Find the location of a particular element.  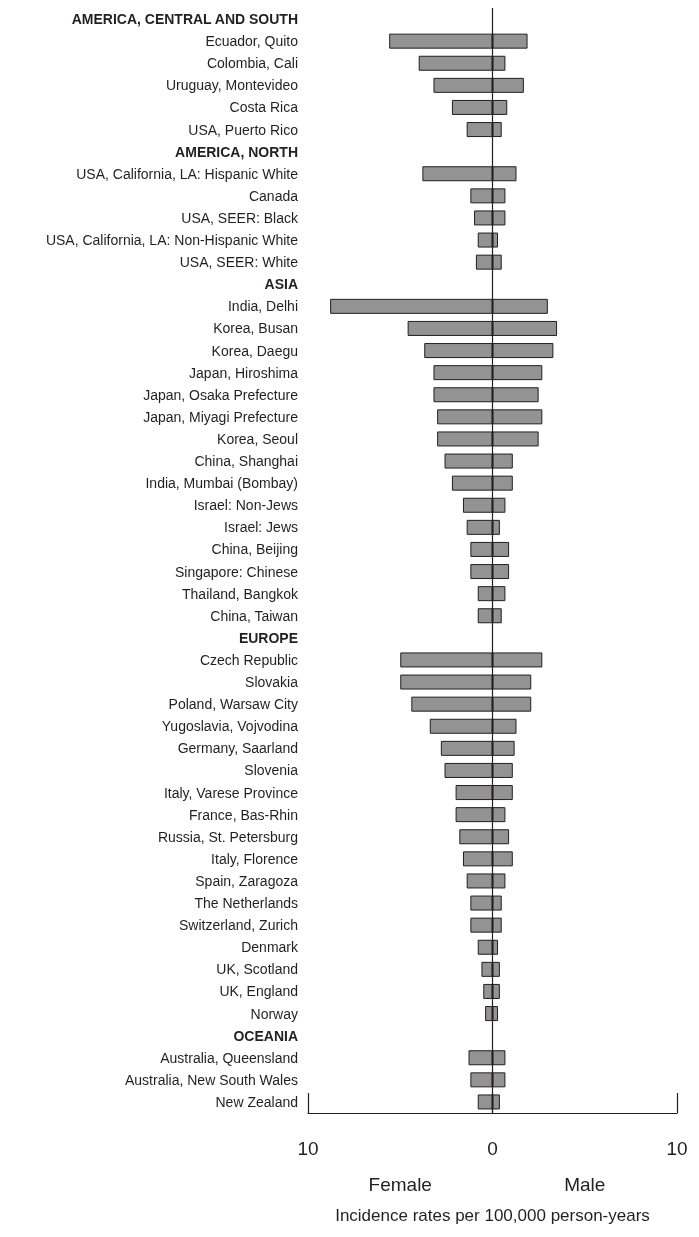

text: Female is located at coordinates (400, 1184).